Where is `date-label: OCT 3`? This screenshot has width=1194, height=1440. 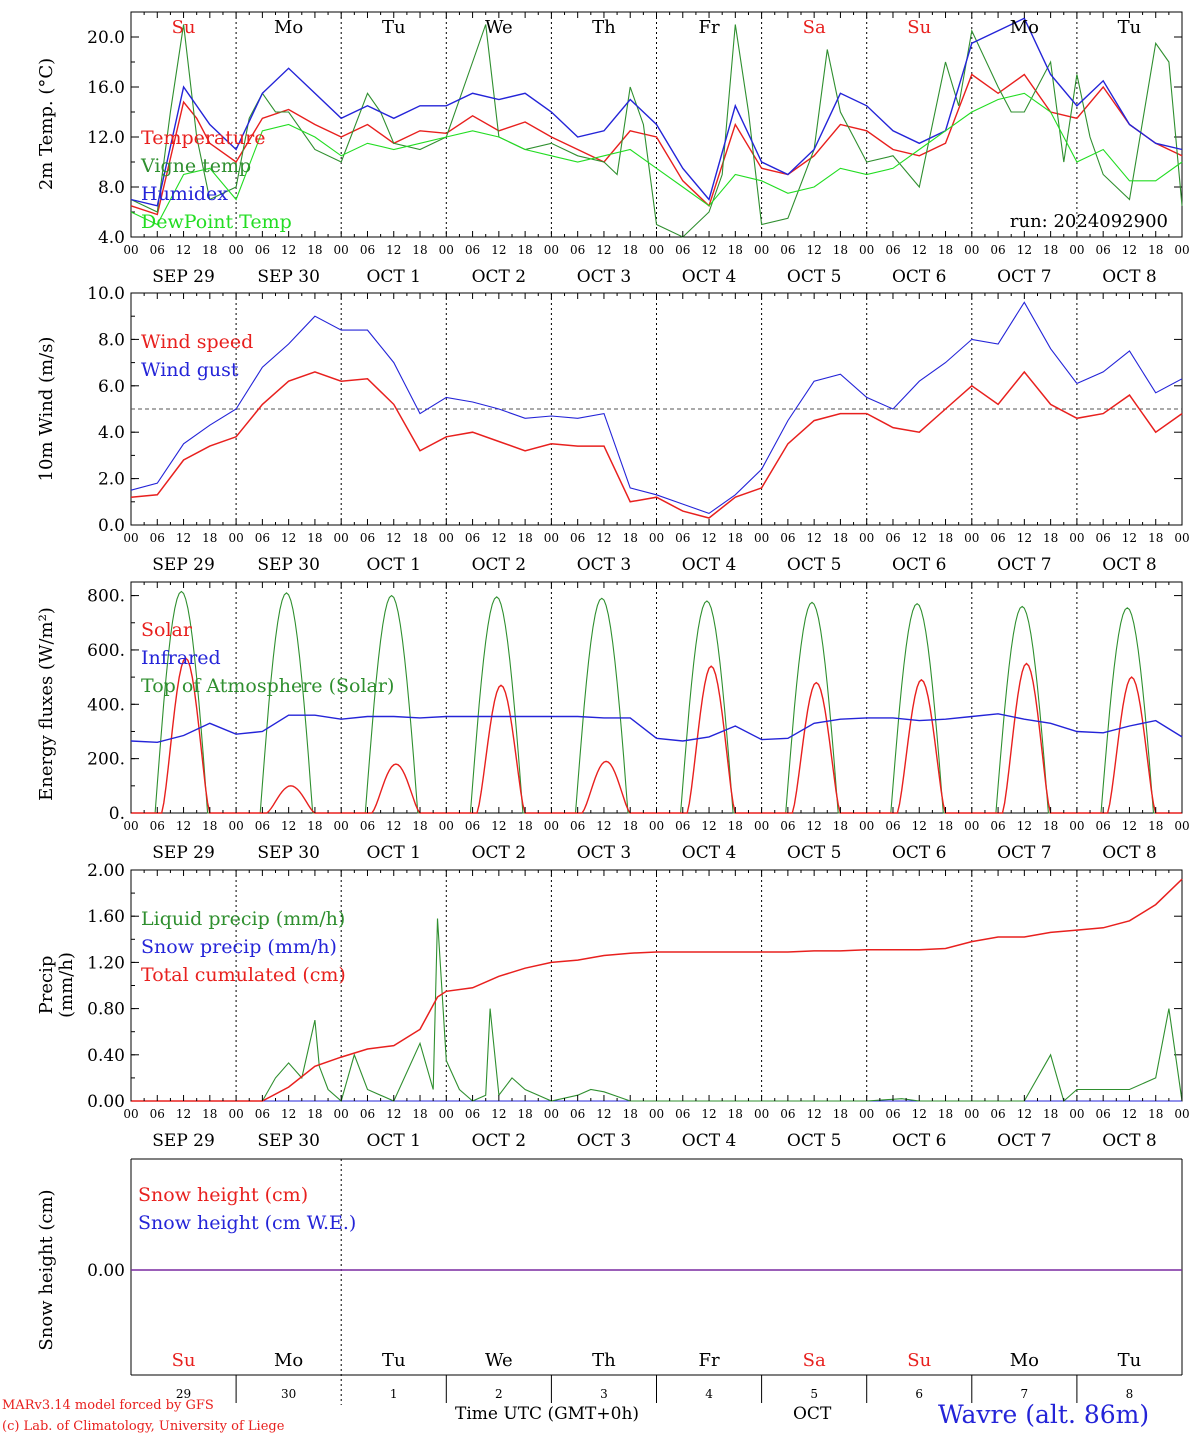
date-label: OCT 3 is located at coordinates (604, 277).